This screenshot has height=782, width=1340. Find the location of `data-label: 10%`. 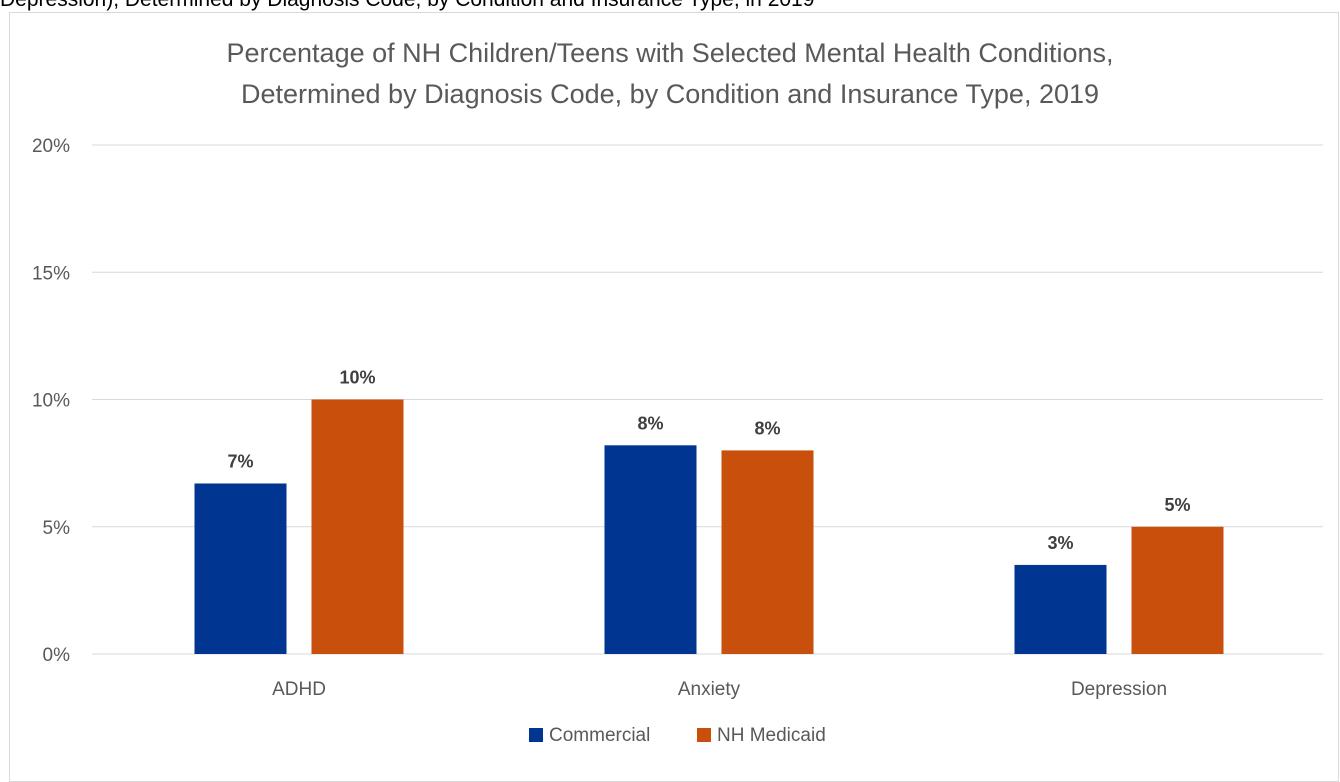

data-label: 10% is located at coordinates (357, 378).